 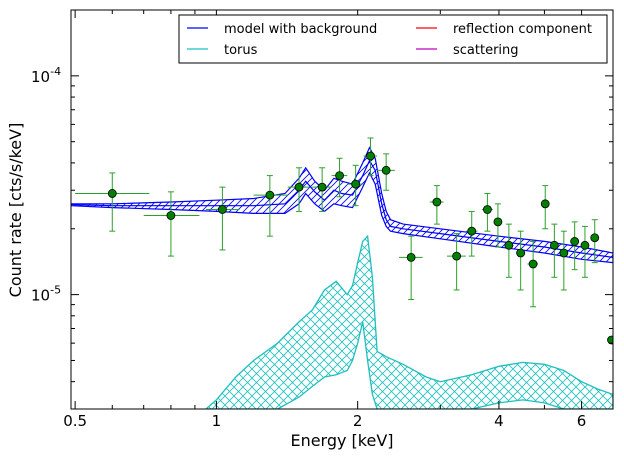 I want to click on legend-label: reflection component, so click(x=522, y=29).